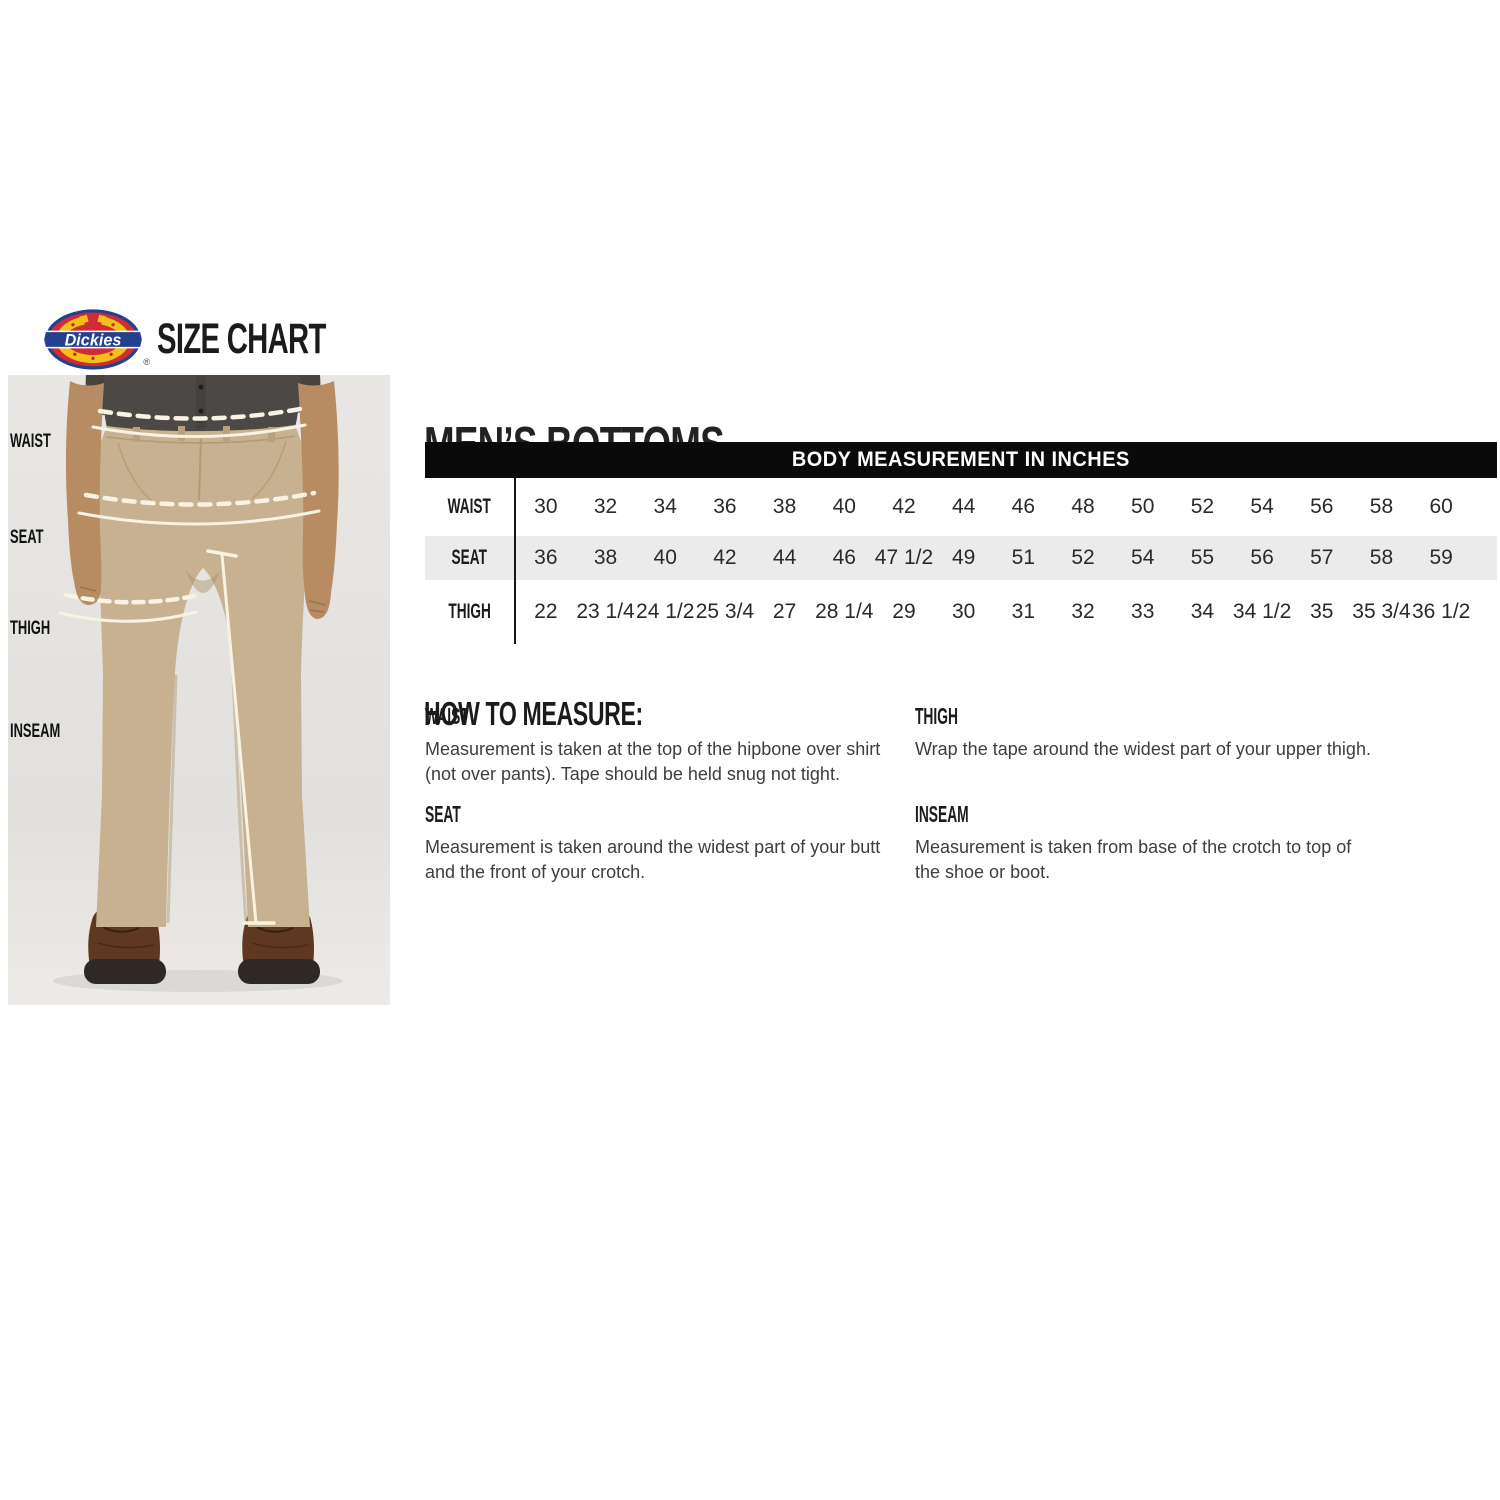 This screenshot has height=1500, width=1500. I want to click on fit-model-photo: WAIST SEAT THIGH INSEAM, so click(199, 690).